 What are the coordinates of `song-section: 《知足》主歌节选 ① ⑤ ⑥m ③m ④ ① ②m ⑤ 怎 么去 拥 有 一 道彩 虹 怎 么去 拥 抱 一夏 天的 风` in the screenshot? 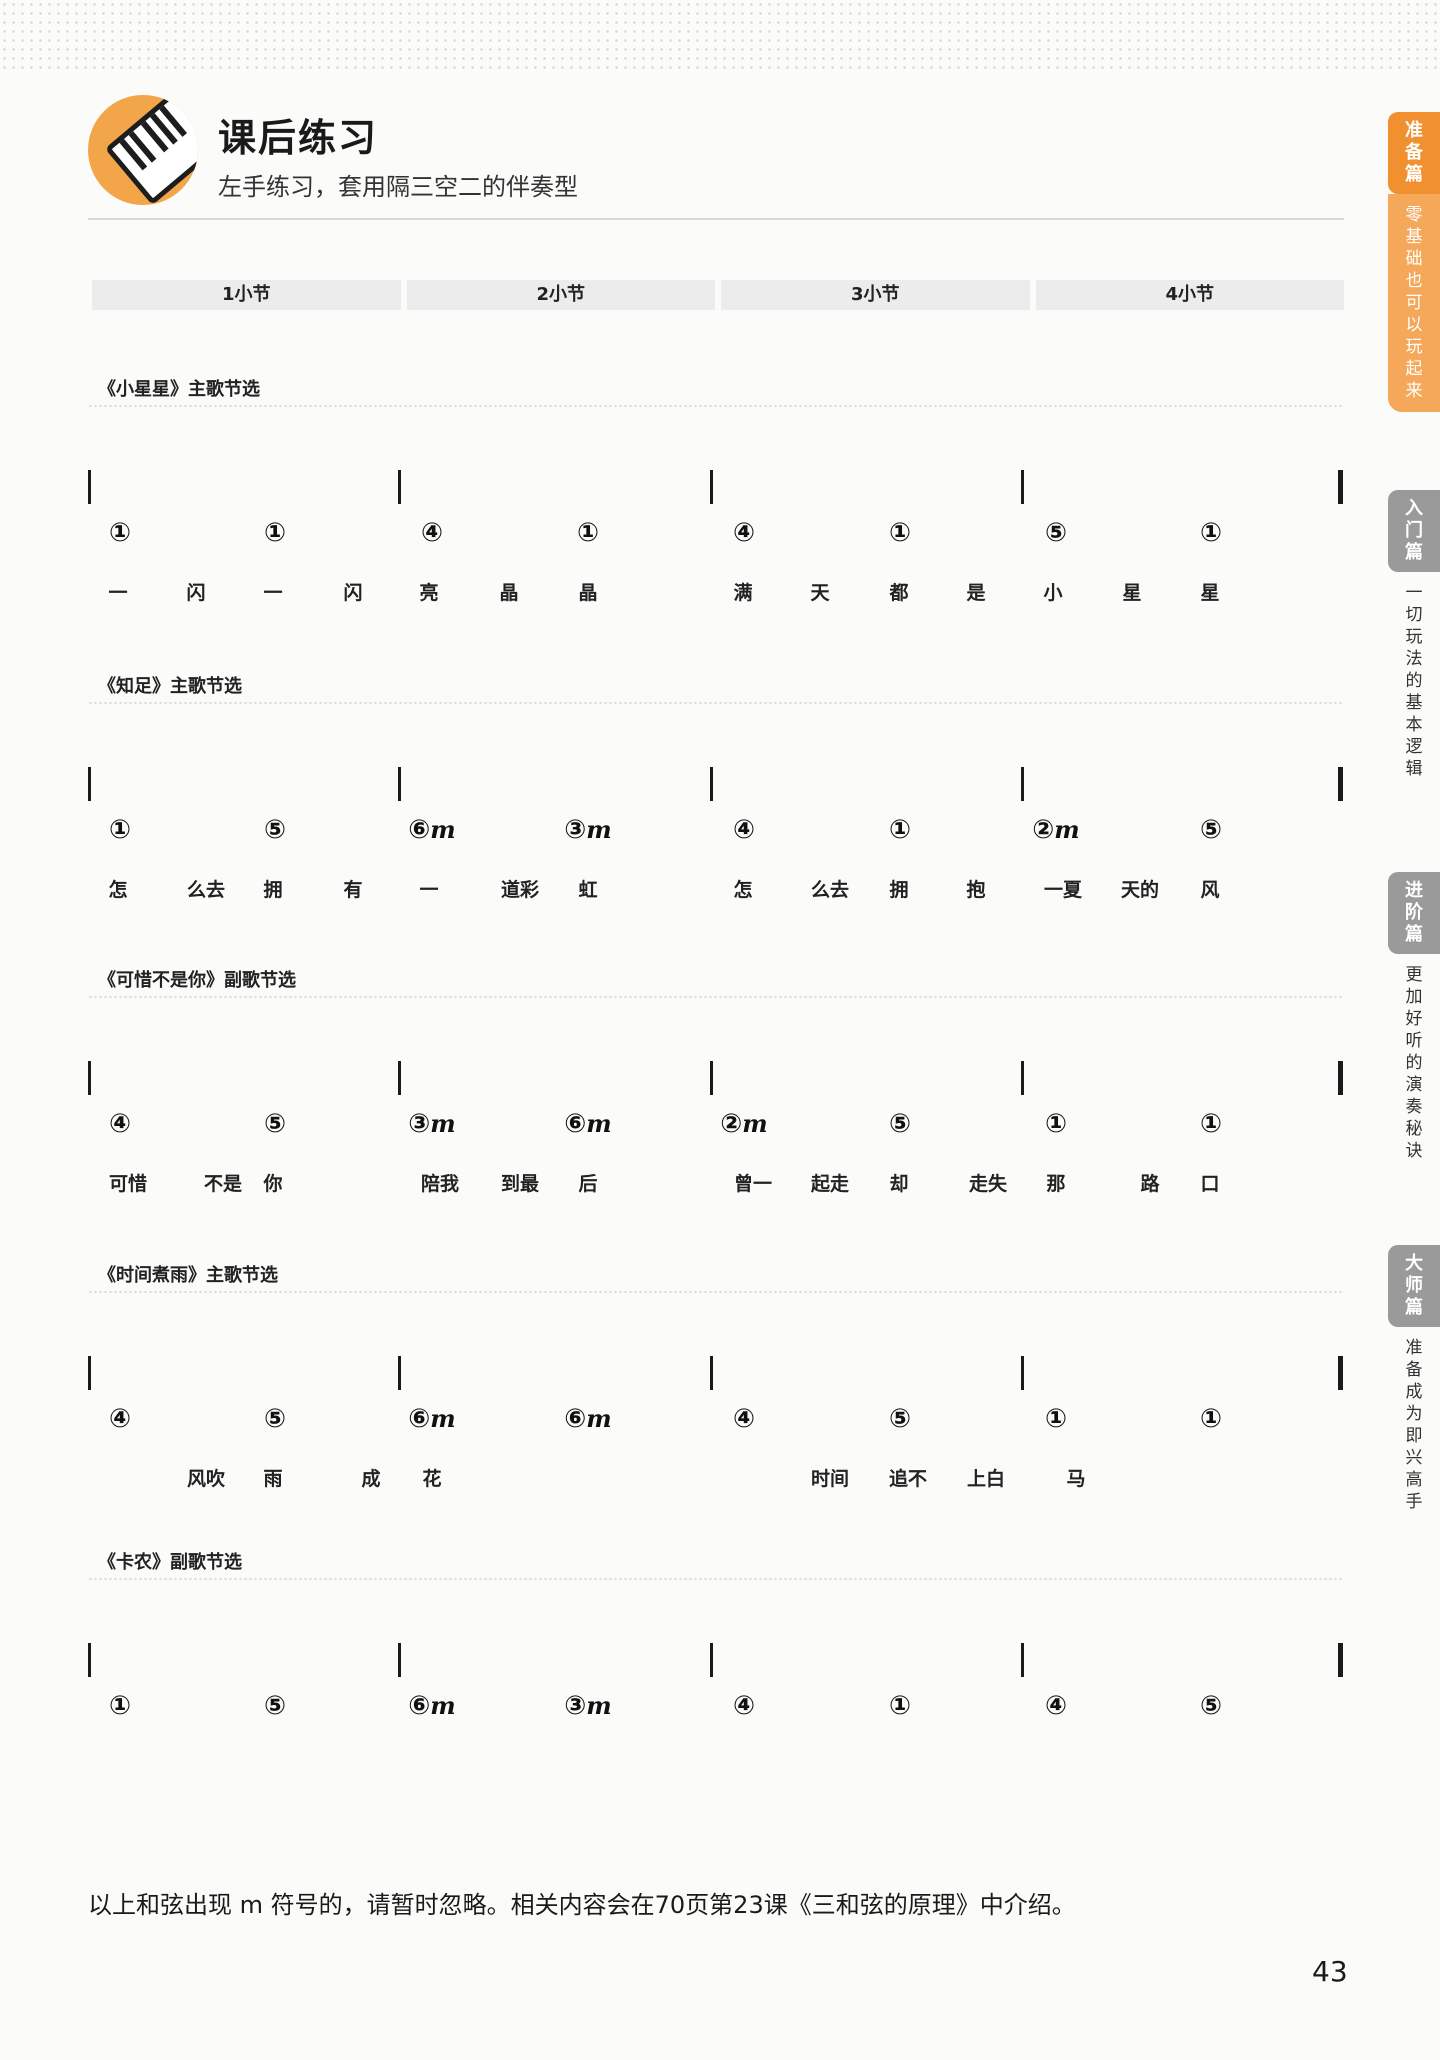 It's located at (718, 797).